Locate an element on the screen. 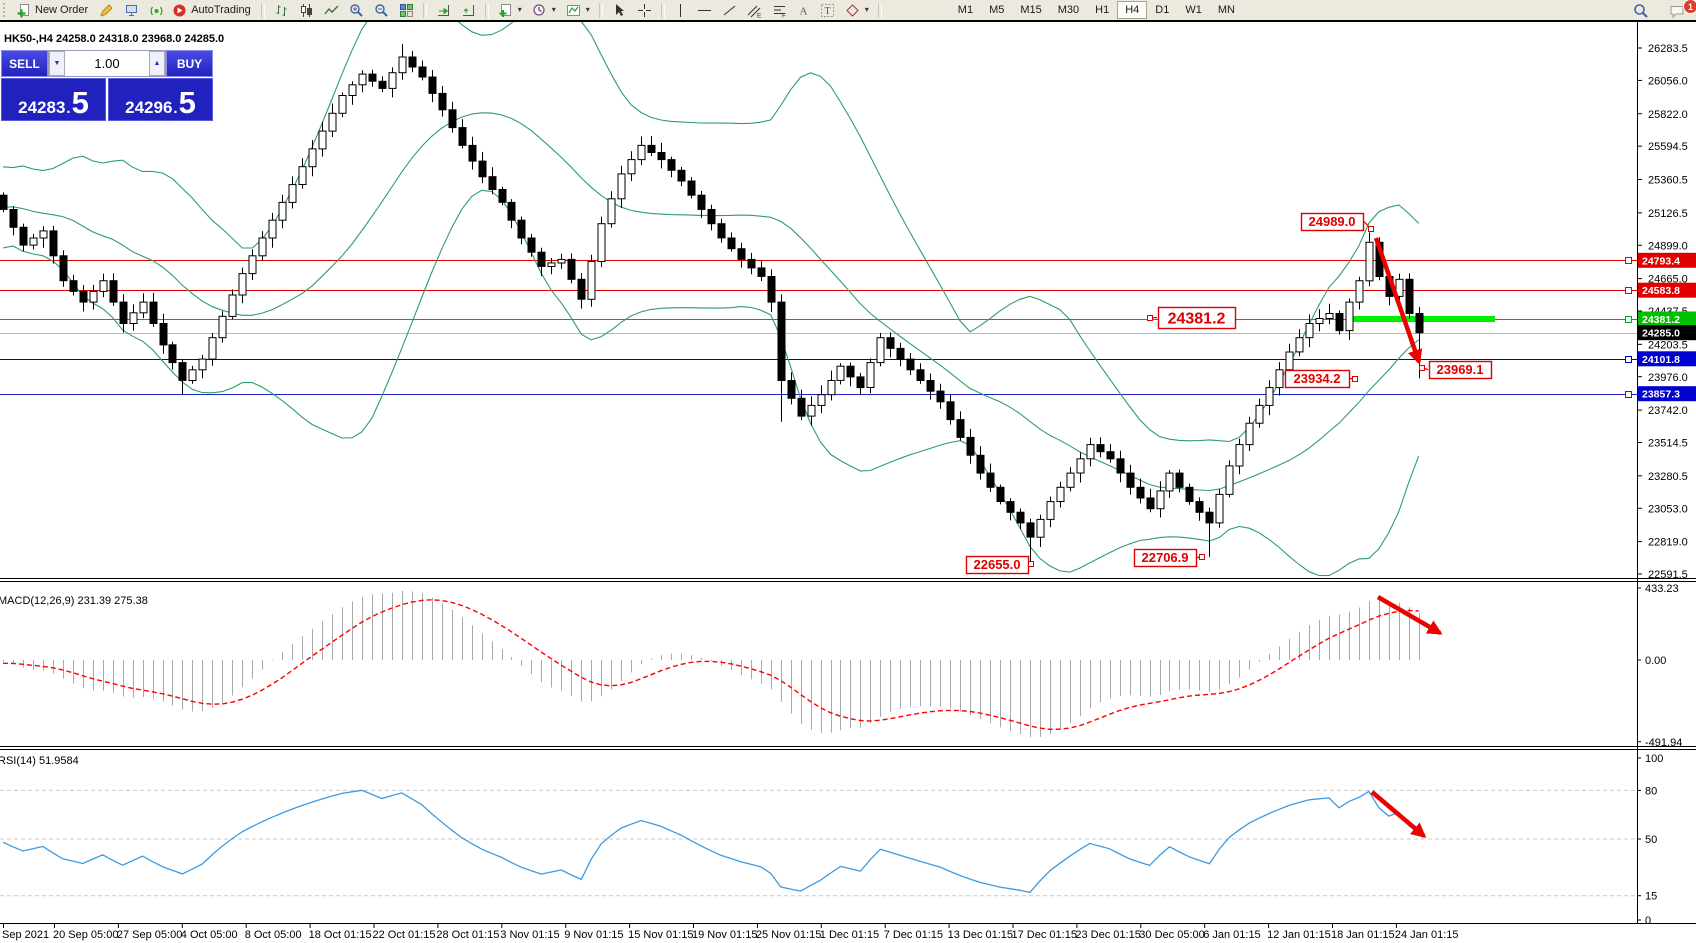  new-order-button: New Order is located at coordinates (53, 10).